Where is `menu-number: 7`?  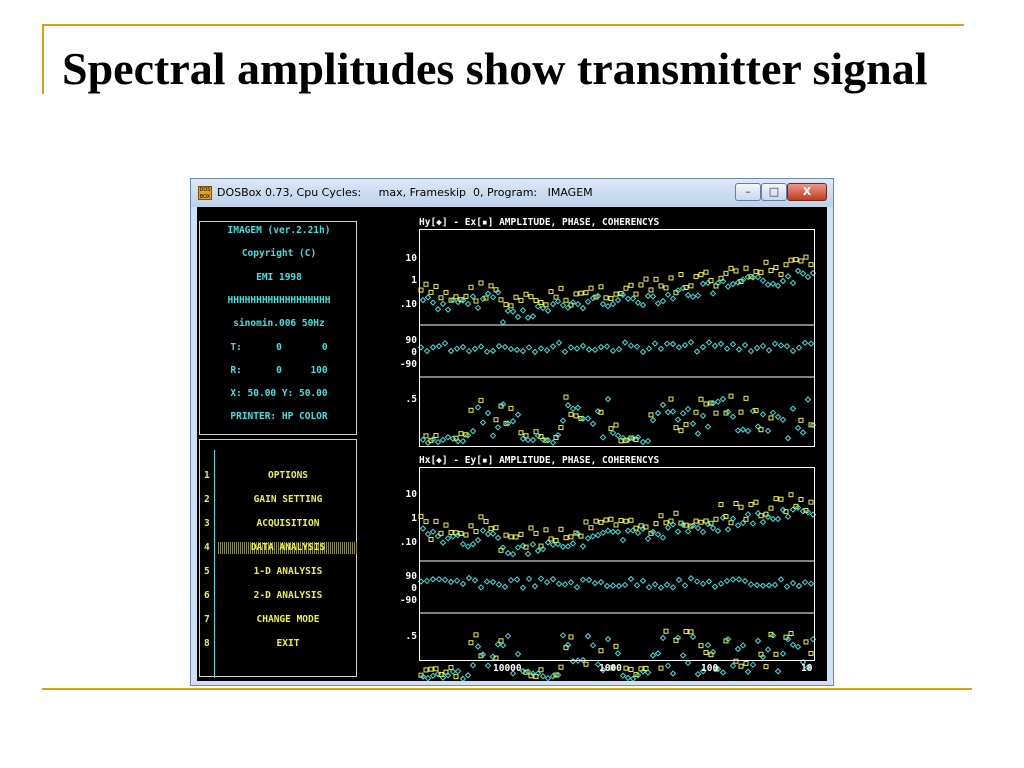
menu-number: 7 is located at coordinates (207, 619).